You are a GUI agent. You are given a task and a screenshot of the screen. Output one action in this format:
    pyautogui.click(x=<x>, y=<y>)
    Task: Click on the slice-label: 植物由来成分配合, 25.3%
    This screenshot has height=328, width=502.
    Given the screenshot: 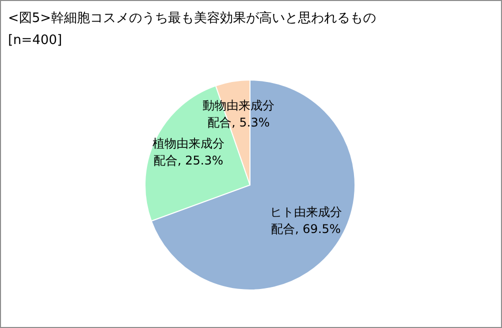 What is the action you would take?
    pyautogui.click(x=188, y=152)
    